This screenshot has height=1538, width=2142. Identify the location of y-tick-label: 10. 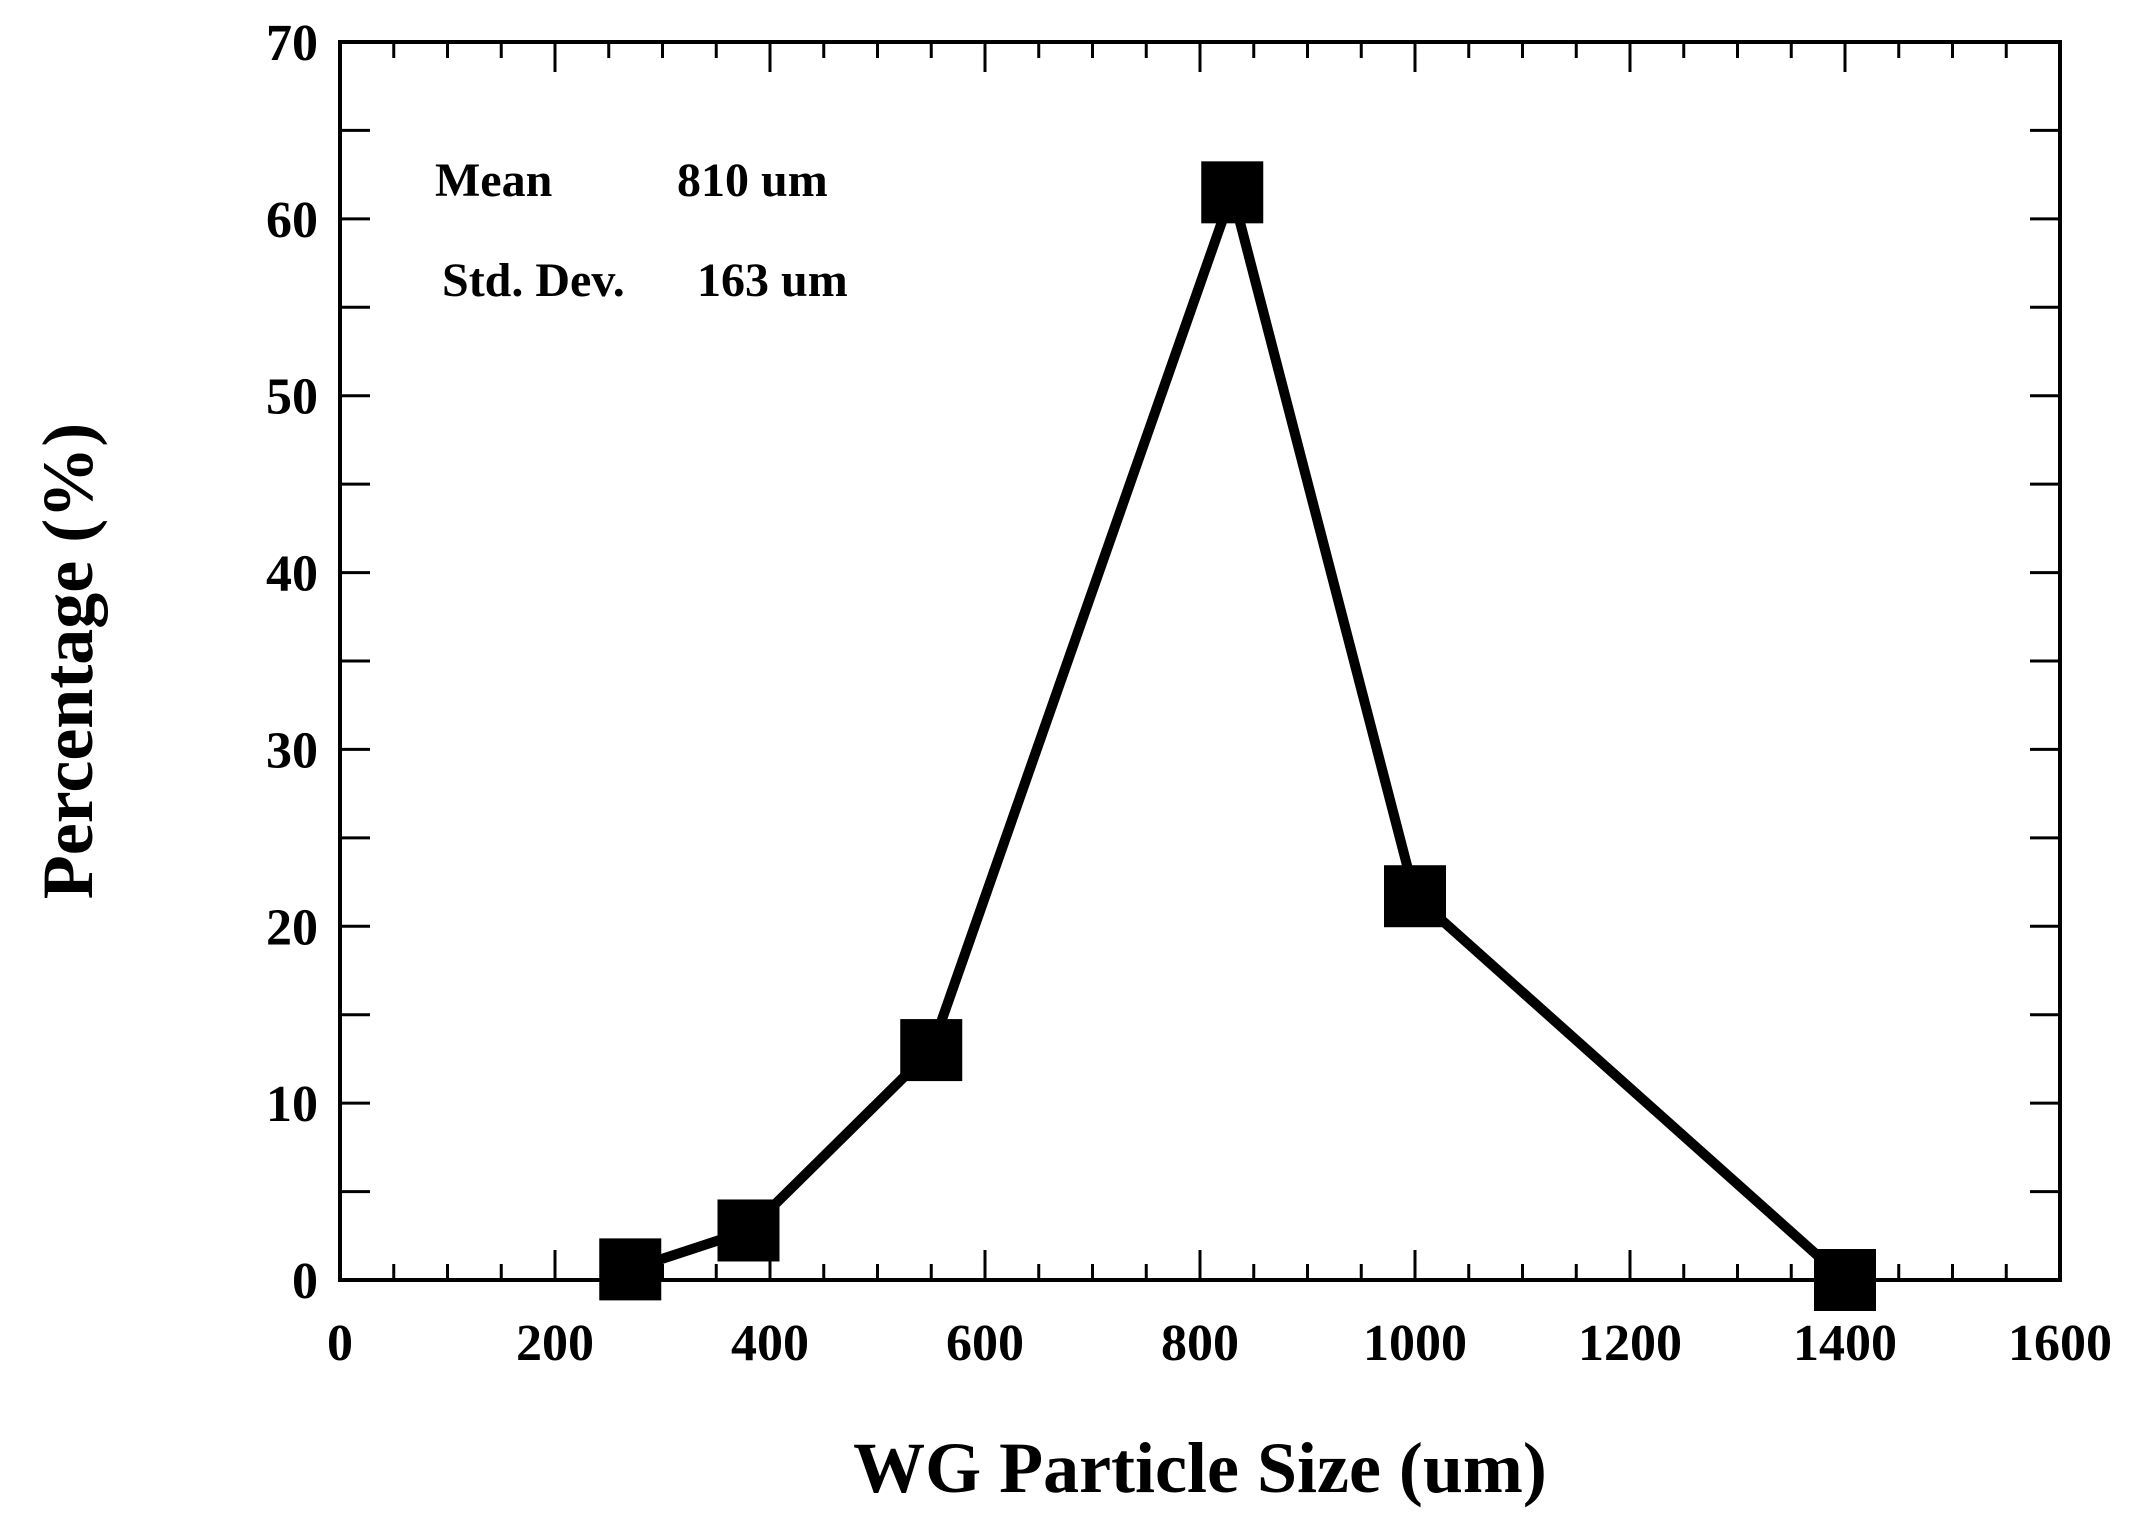
(292, 1104).